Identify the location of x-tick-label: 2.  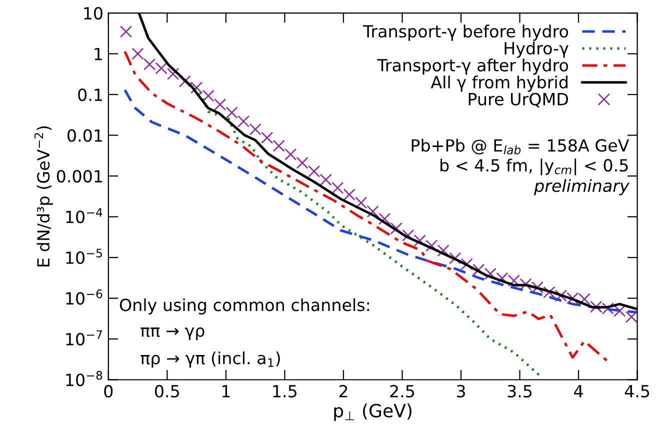
(343, 391).